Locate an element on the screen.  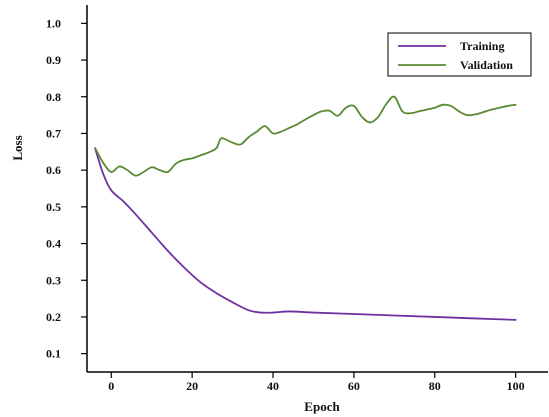
legend: Training Validation is located at coordinates (459, 54).